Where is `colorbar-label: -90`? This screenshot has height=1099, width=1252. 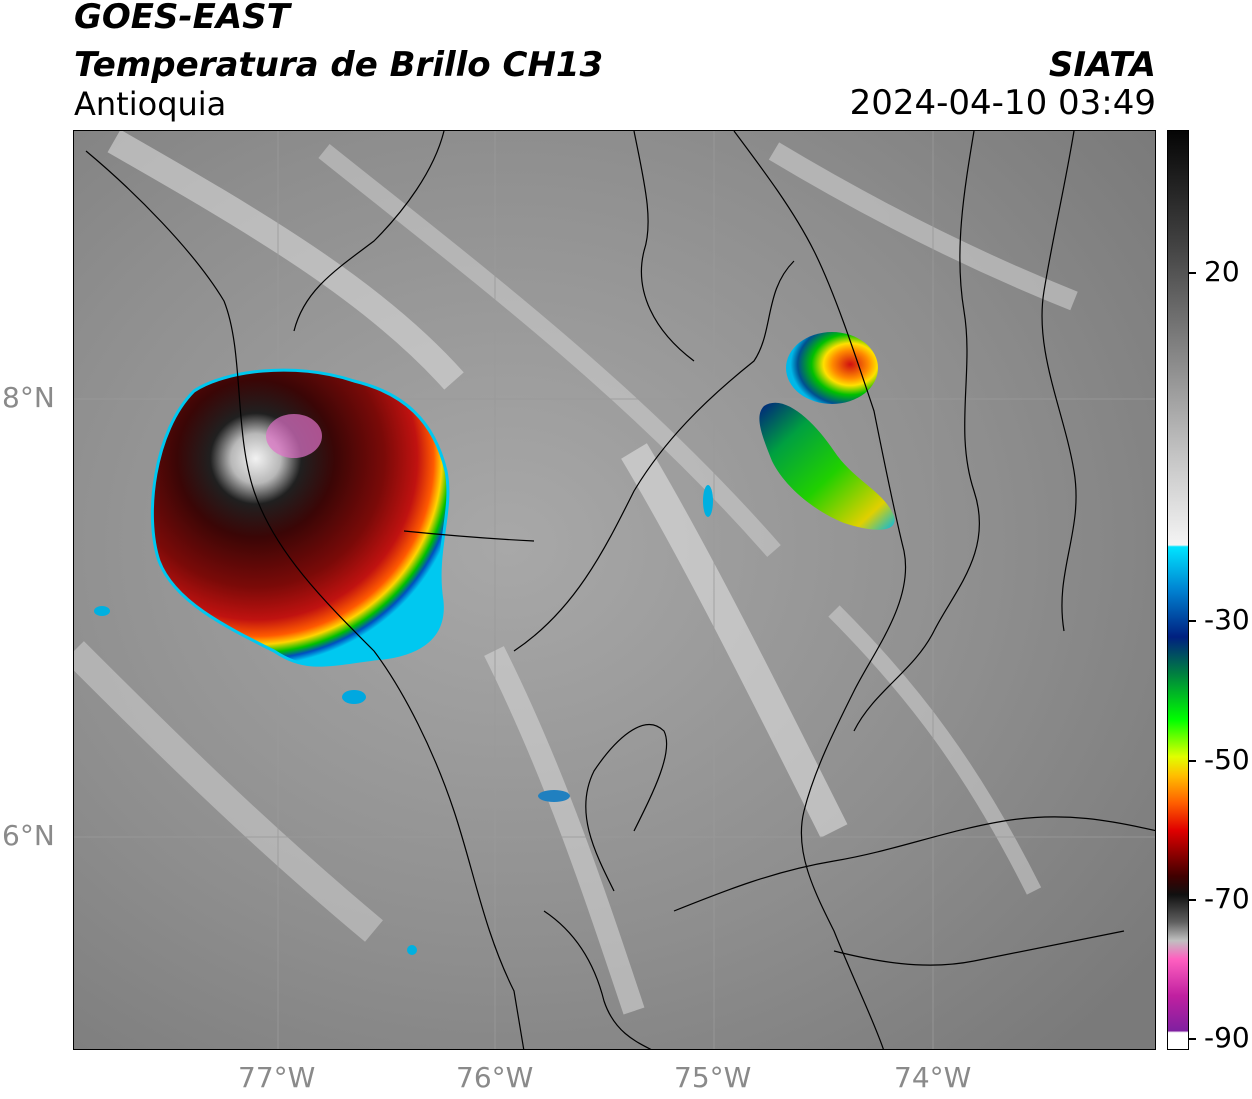 colorbar-label: -90 is located at coordinates (1227, 1037).